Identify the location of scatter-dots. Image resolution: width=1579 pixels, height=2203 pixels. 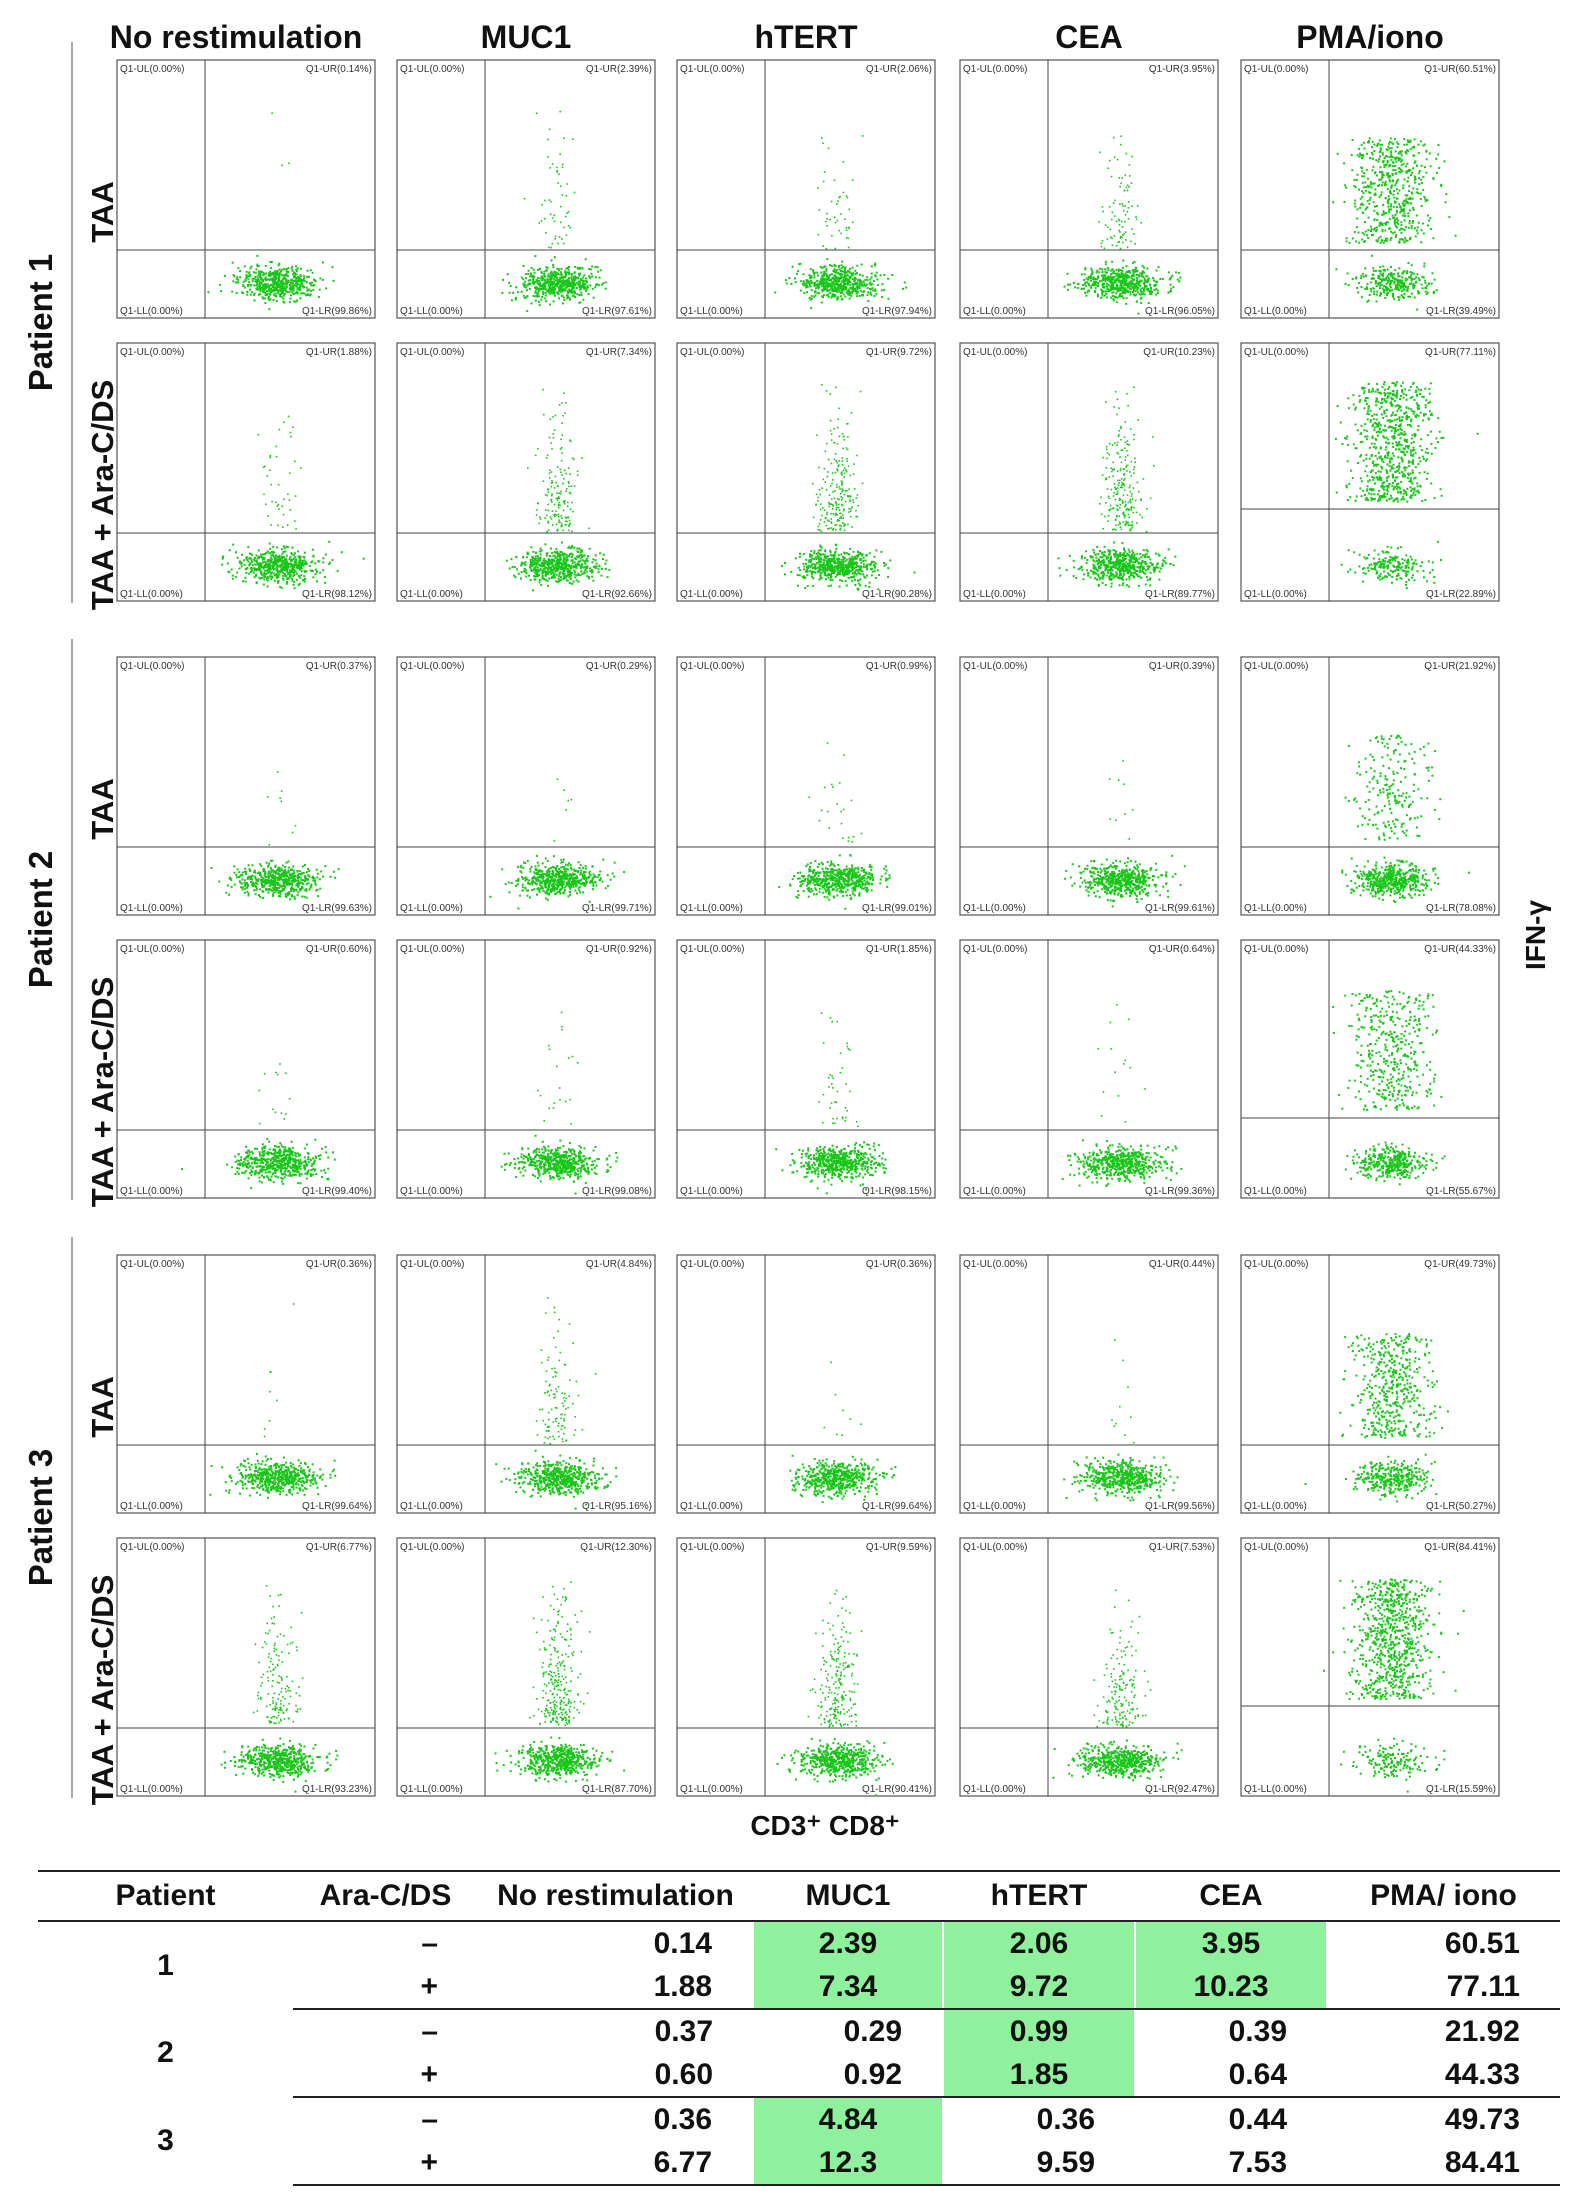
(271, 211).